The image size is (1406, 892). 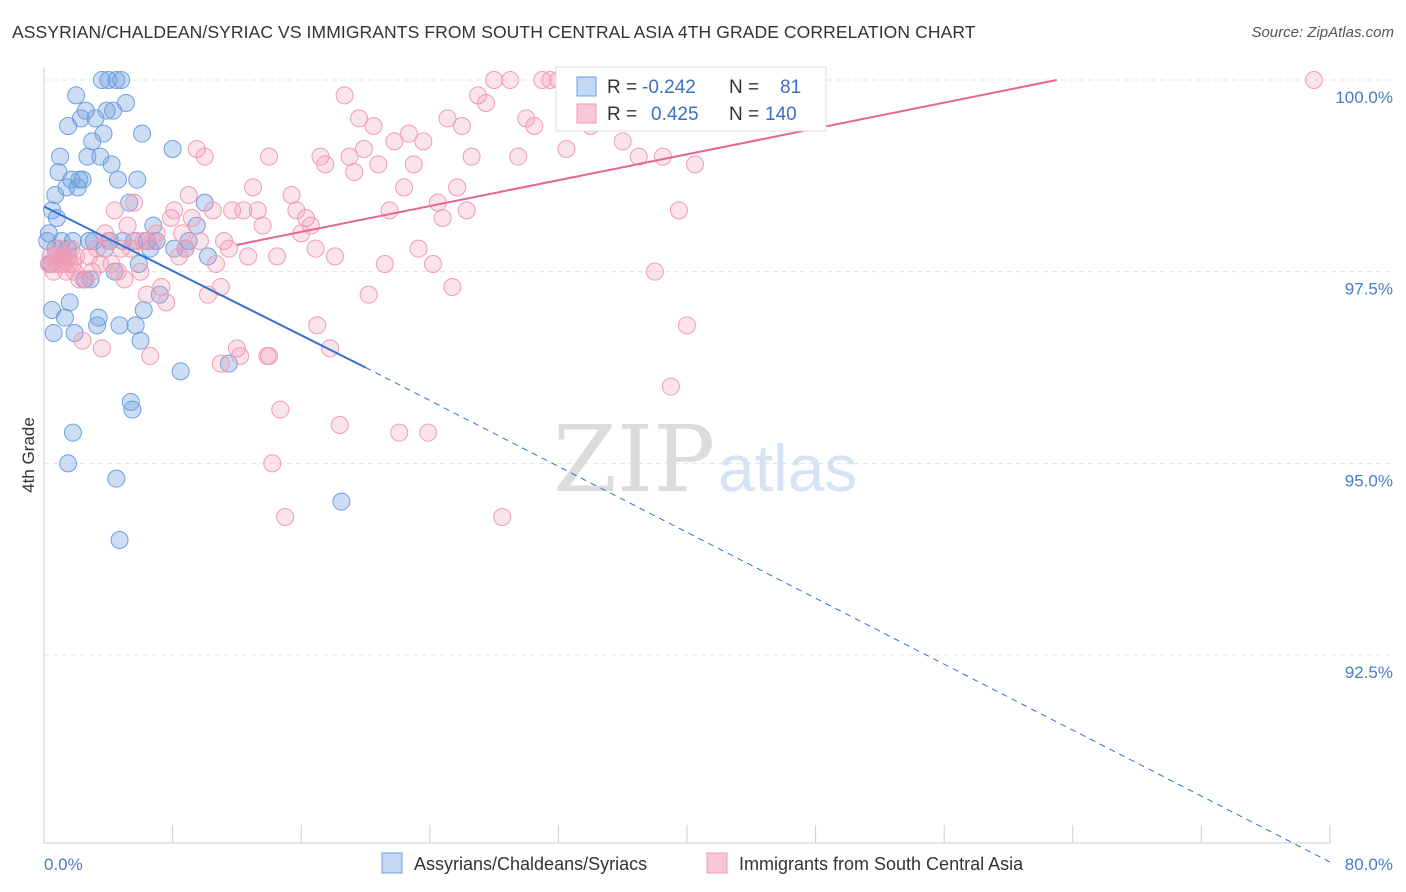 What do you see at coordinates (1369, 864) in the screenshot?
I see `x-tick-label-right: 80.0%` at bounding box center [1369, 864].